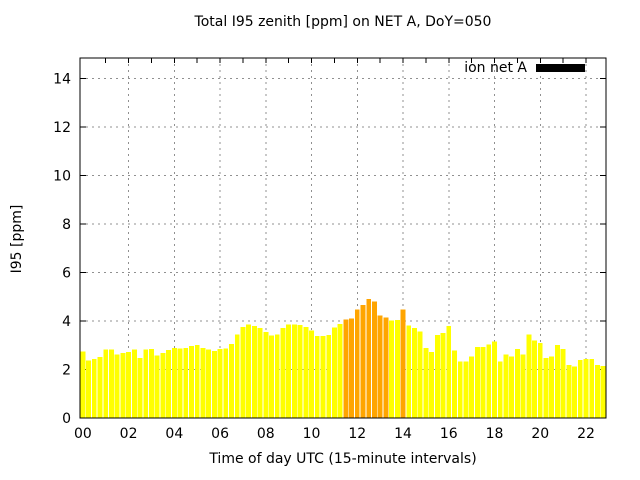 The width and height of the screenshot is (640, 480). Describe the element at coordinates (283, 373) in the screenshot. I see `bar-08:45` at that location.